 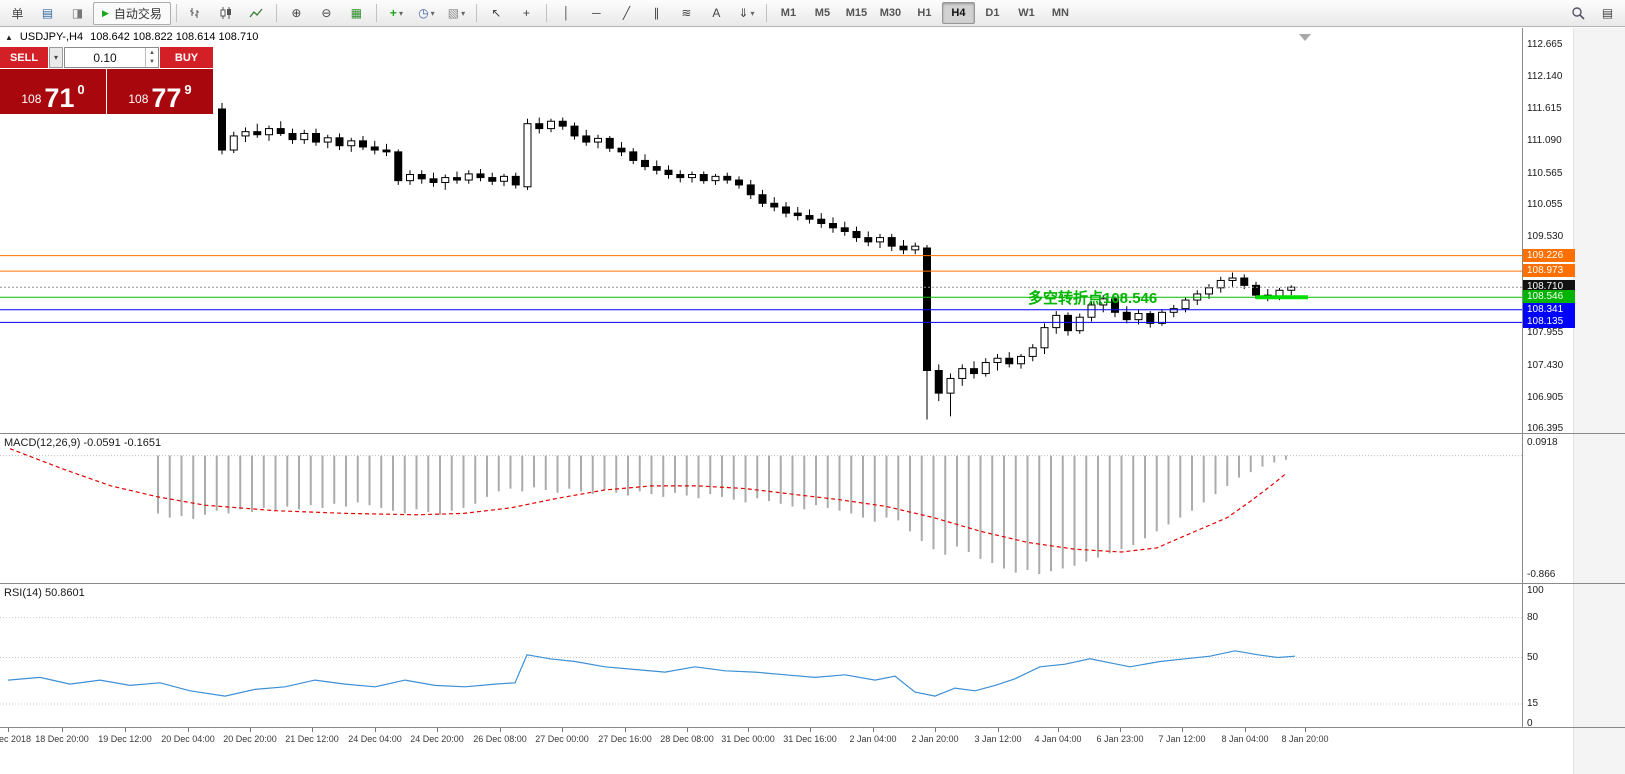 What do you see at coordinates (1092, 298) in the screenshot?
I see `annotation-text: 多空转折点108.546` at bounding box center [1092, 298].